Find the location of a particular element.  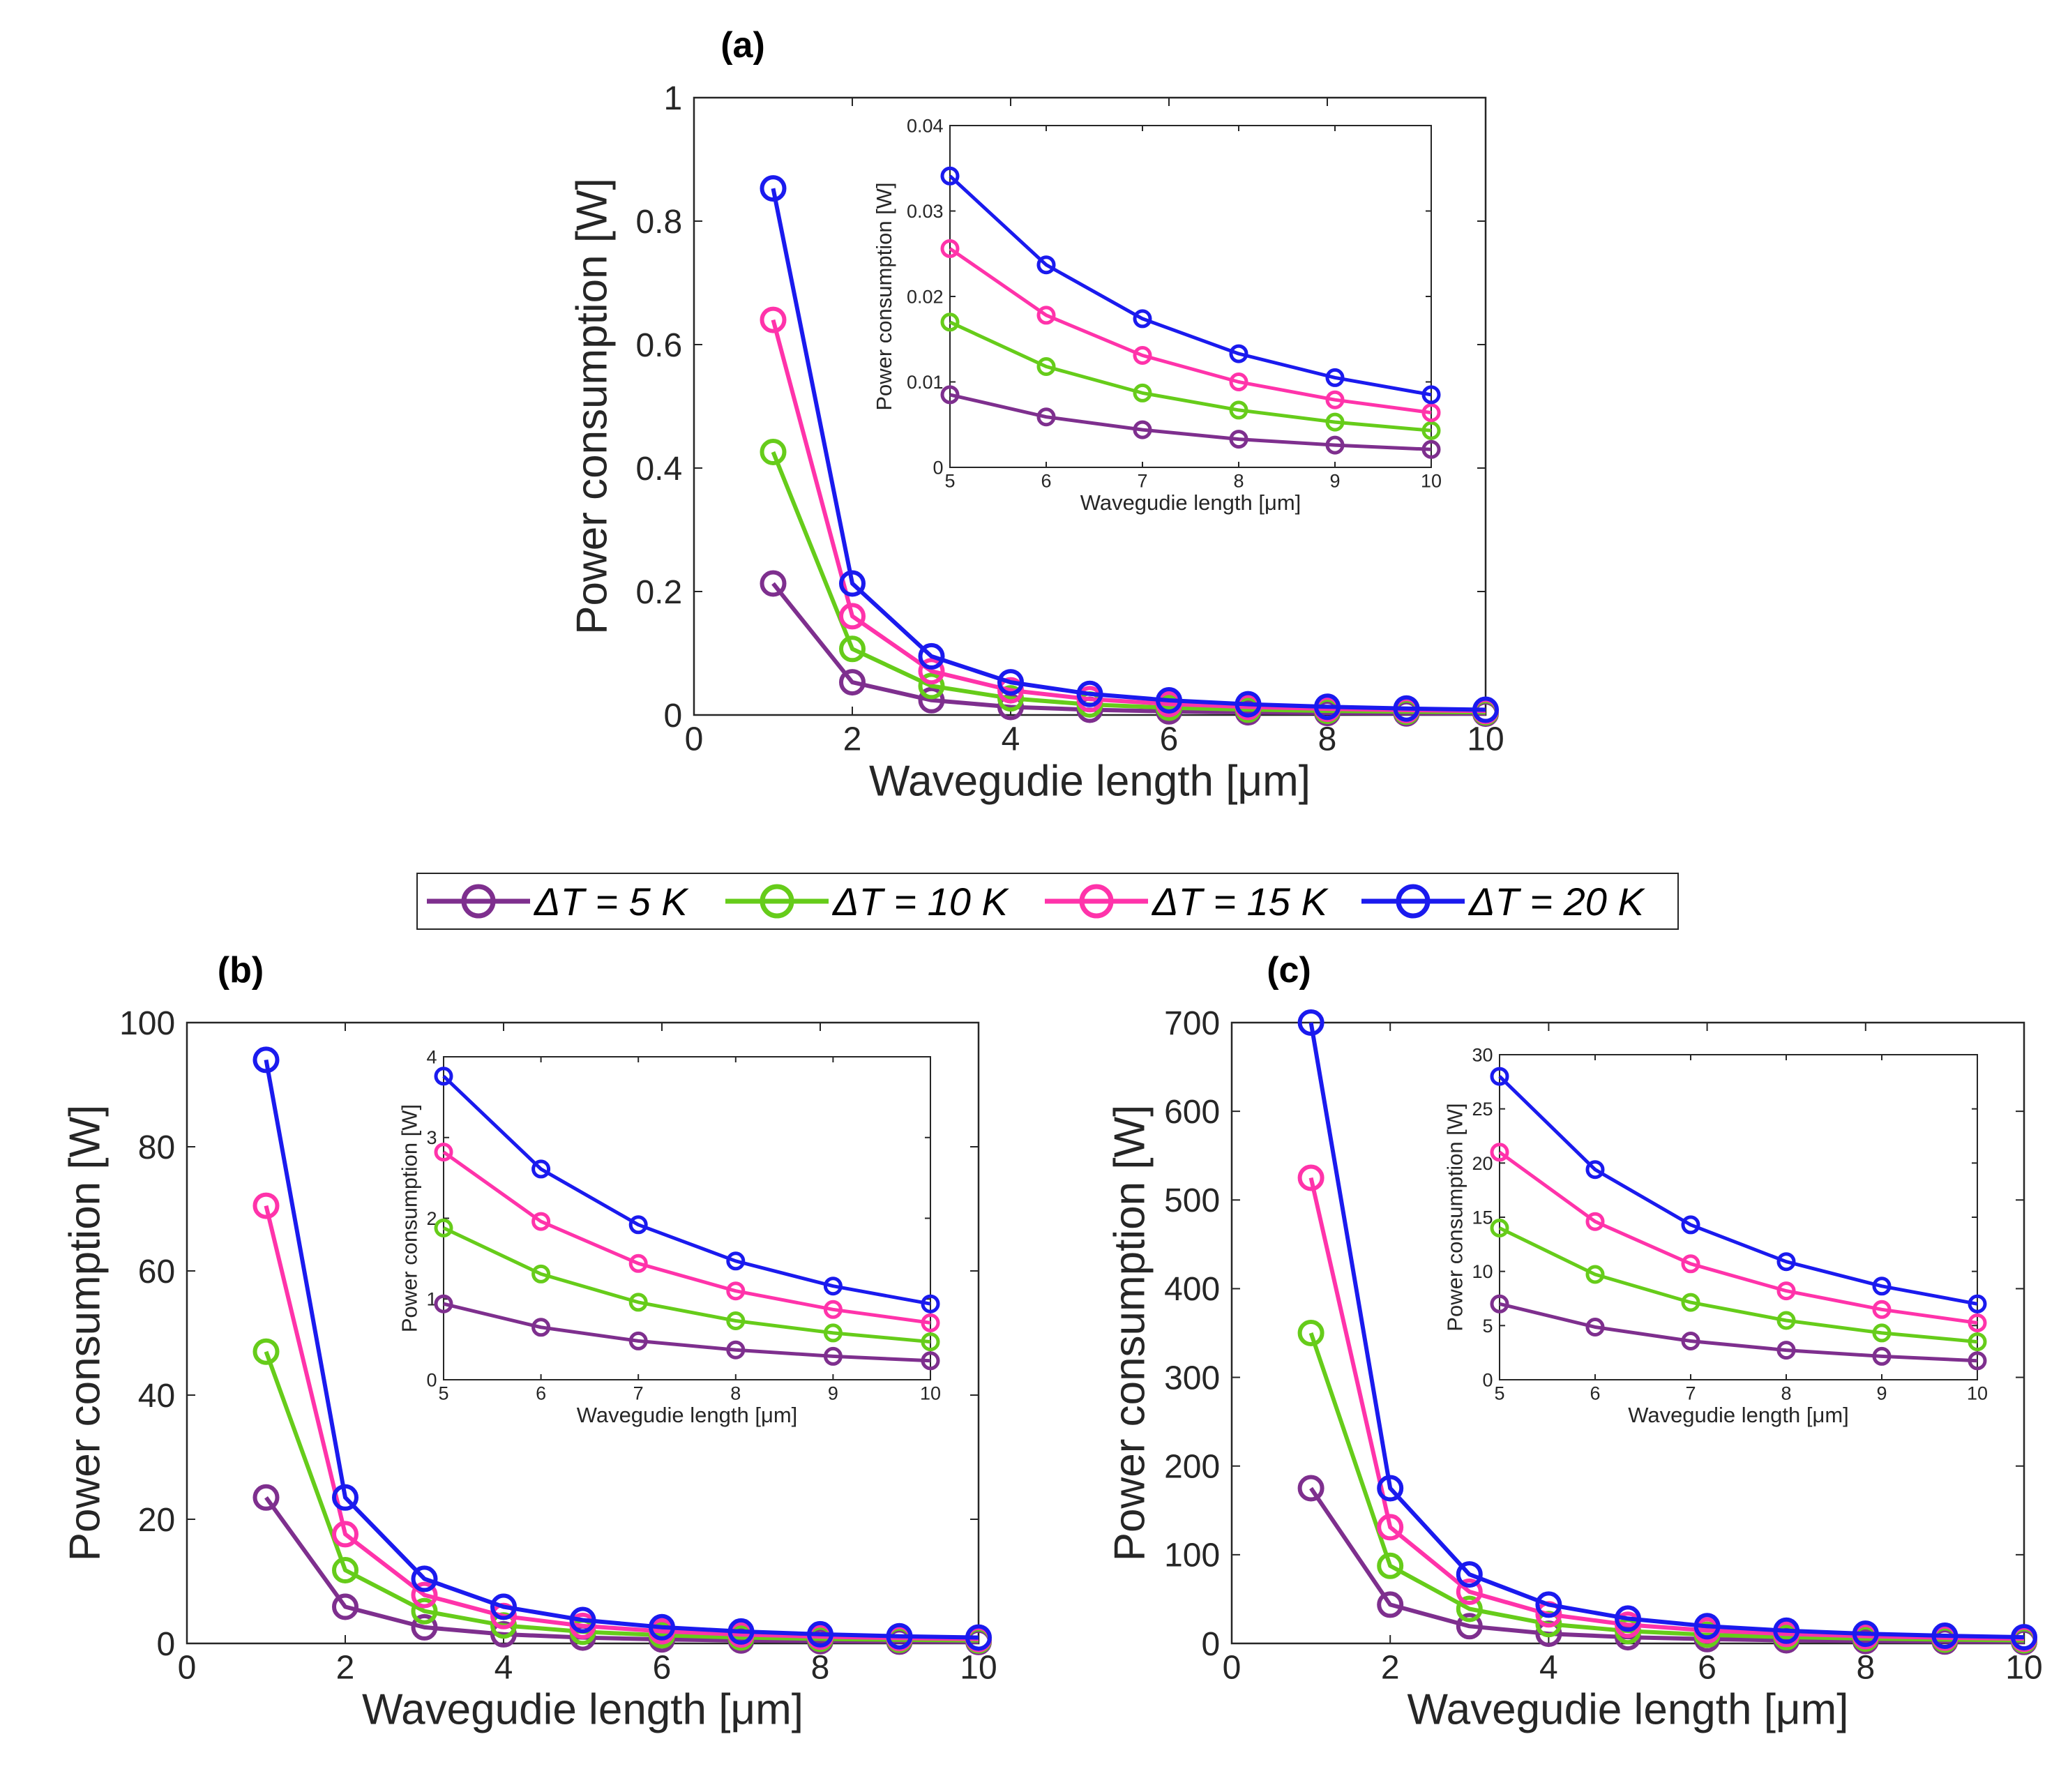

inset-x-tick-label: 8 is located at coordinates (1238, 480).